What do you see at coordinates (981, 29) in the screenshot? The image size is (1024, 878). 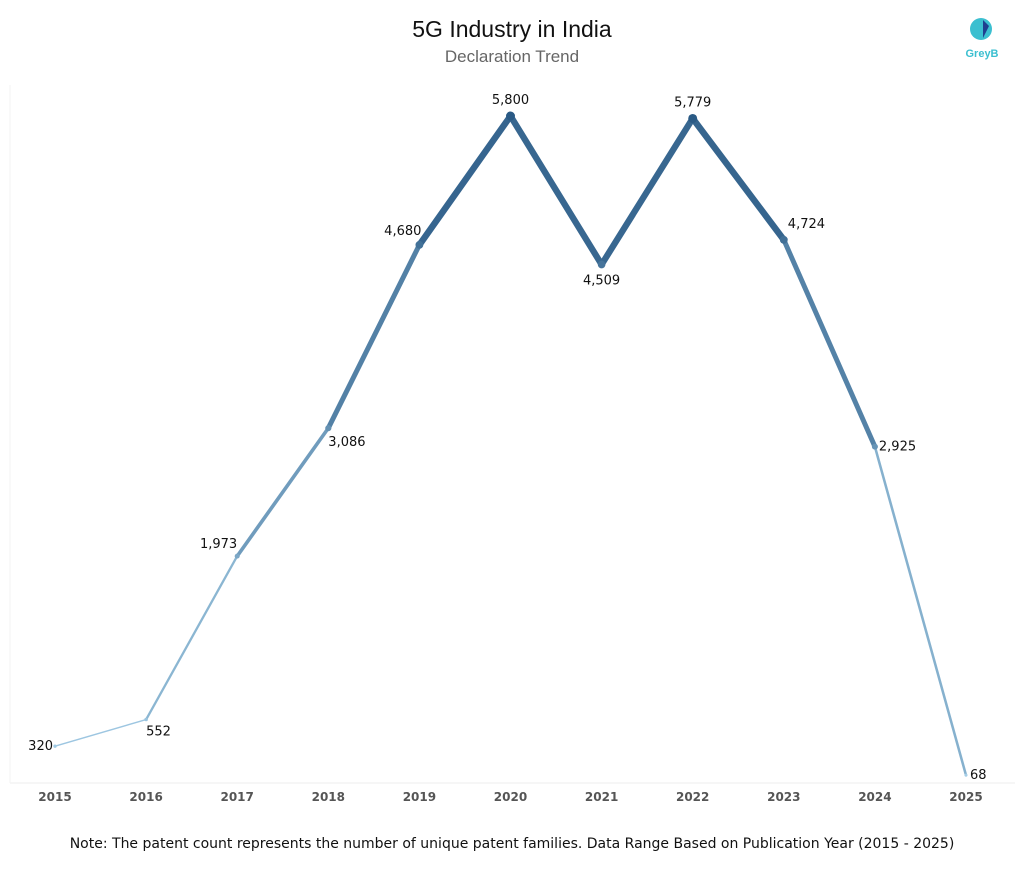 I see `logo-icon` at bounding box center [981, 29].